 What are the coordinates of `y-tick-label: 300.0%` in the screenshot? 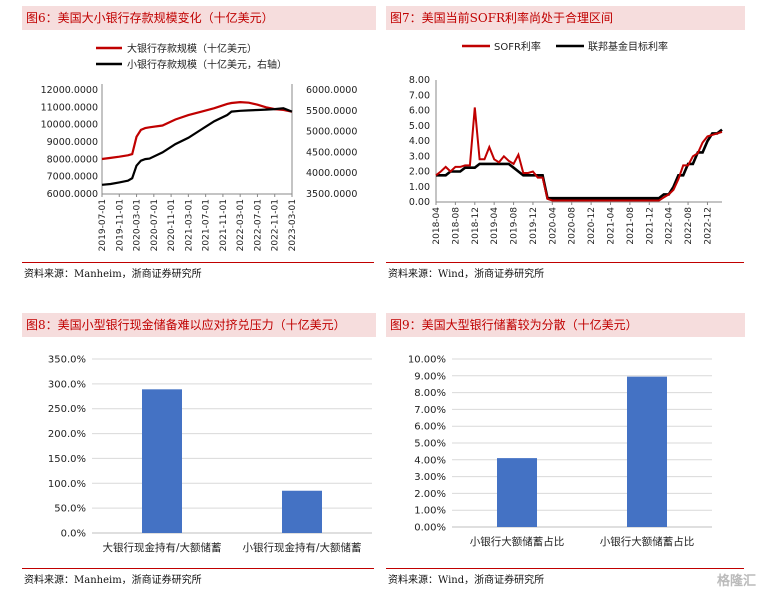 It's located at (67, 384).